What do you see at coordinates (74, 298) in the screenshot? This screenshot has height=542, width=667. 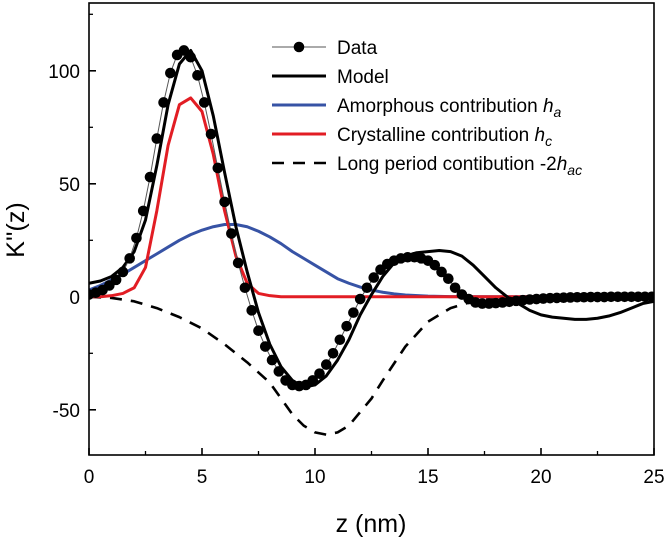 I see `y-tick-label: 0` at bounding box center [74, 298].